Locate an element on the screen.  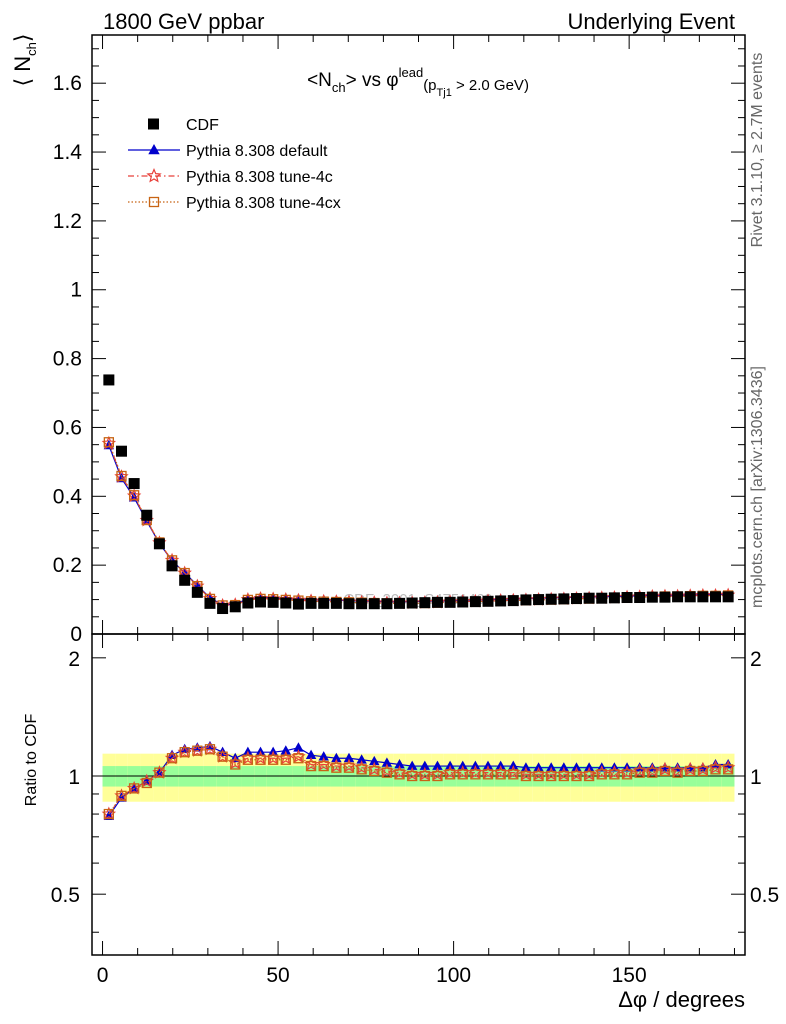
legend-label: Pythia 8.308 default is located at coordinates (257, 151).